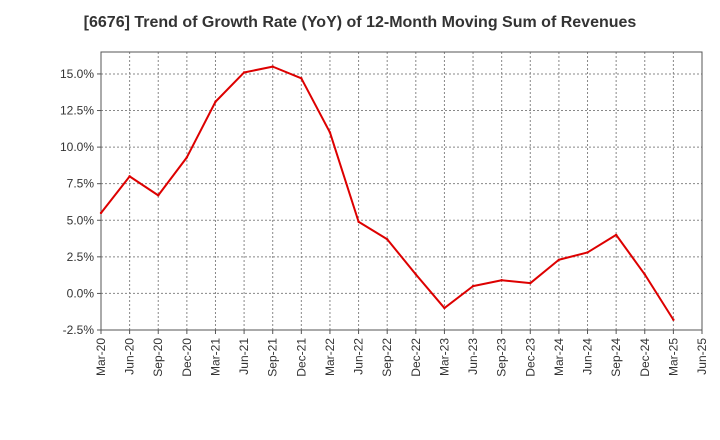  Describe the element at coordinates (244, 356) in the screenshot. I see `x-tick-label: Jun-21` at that location.